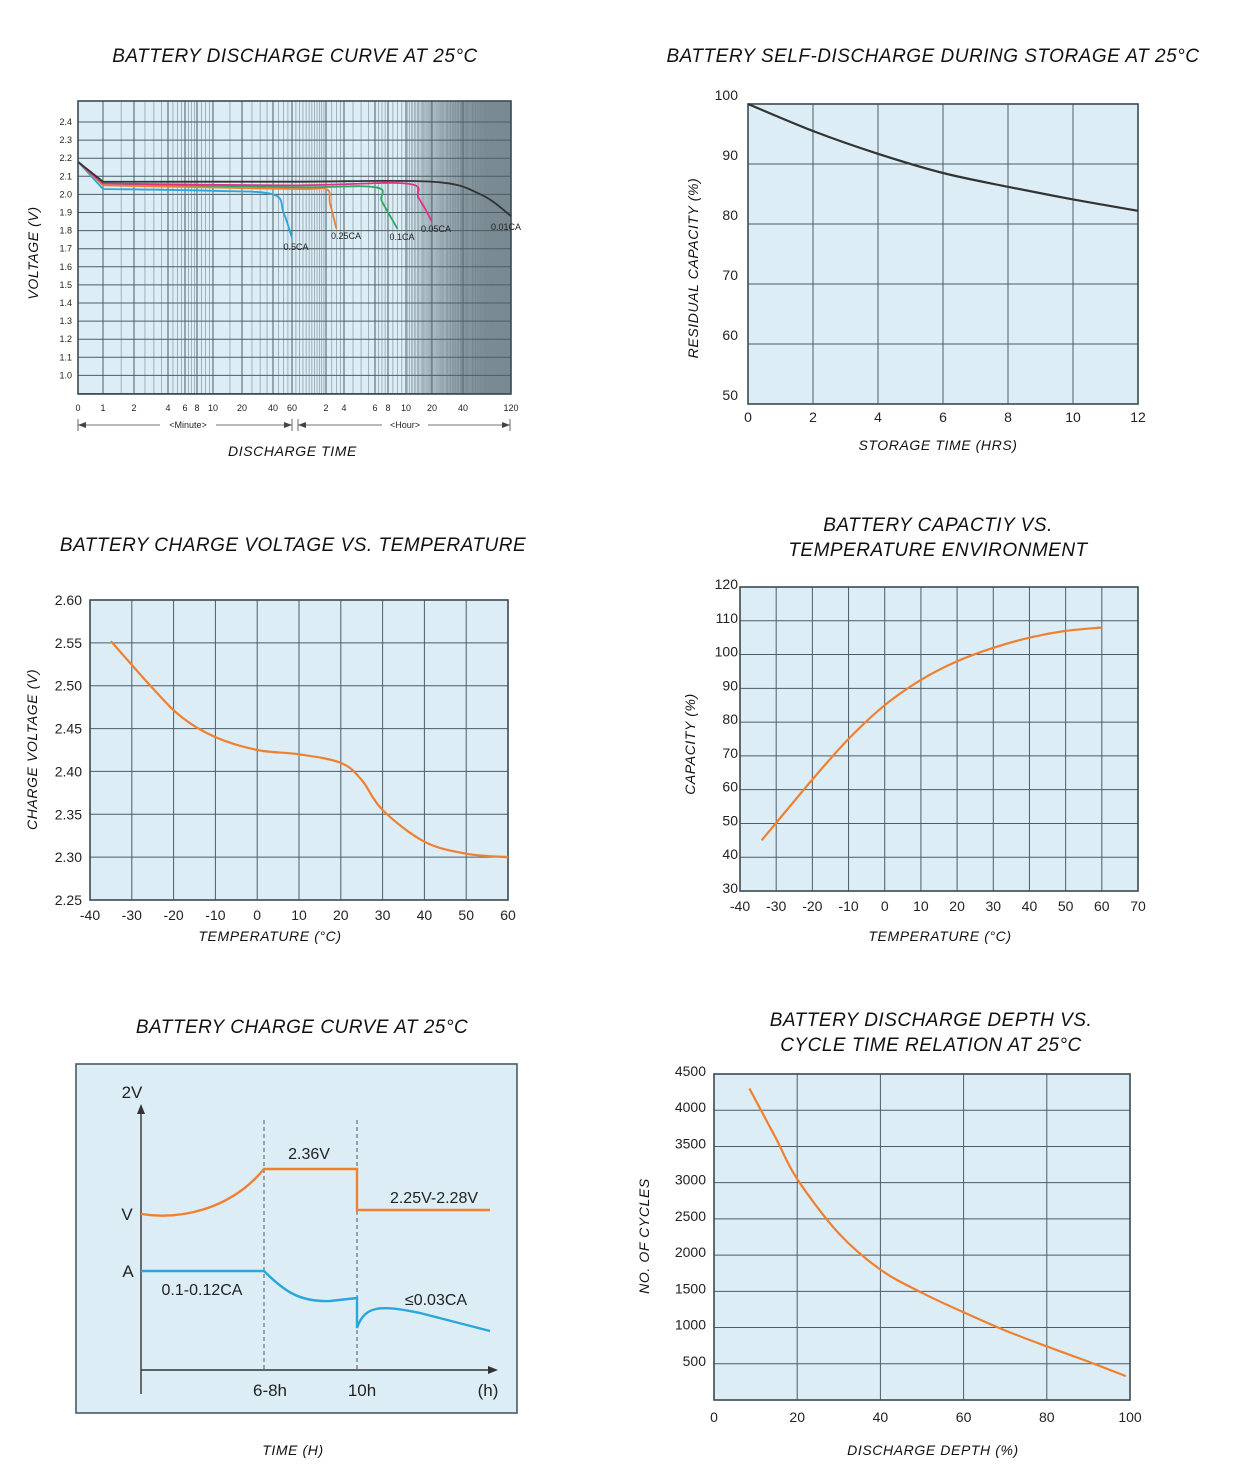 Image resolution: width=1237 pixels, height=1478 pixels. I want to click on series-label: 0.5CA, so click(295, 247).